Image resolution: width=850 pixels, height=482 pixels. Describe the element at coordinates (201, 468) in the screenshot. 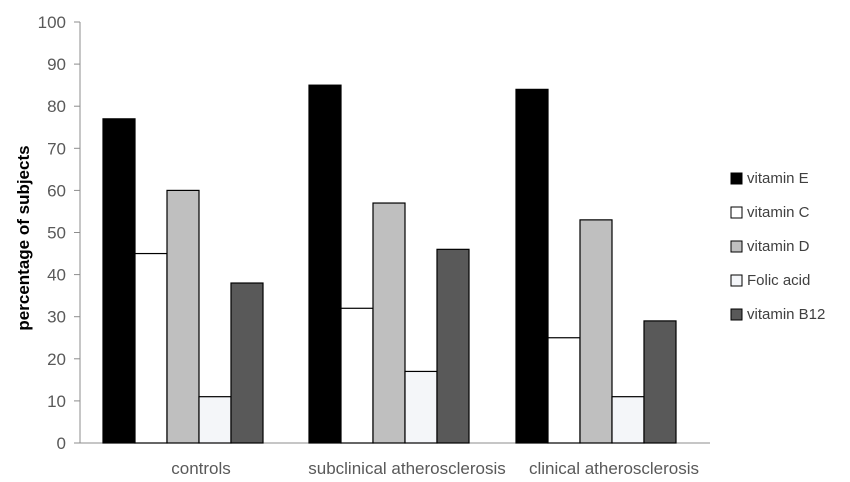

I see `x-category-label: controls` at that location.